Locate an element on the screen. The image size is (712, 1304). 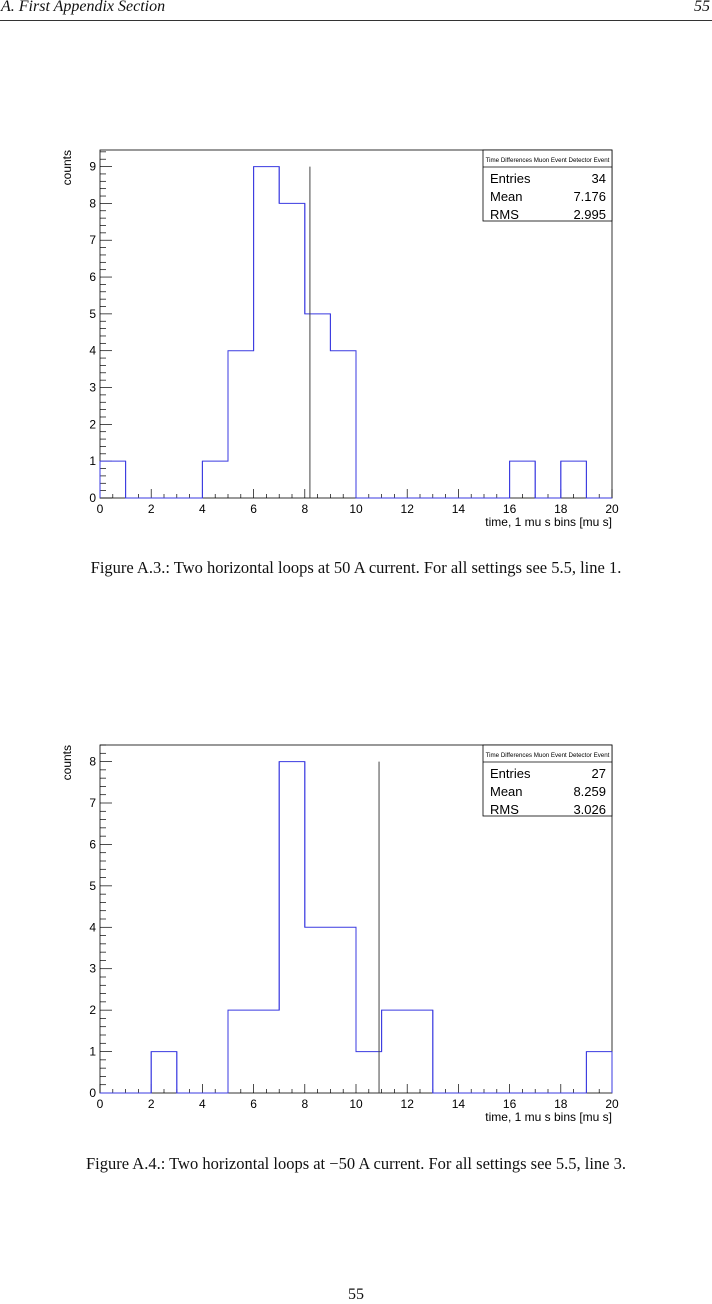
stats-value: 2.995 is located at coordinates (589, 214).